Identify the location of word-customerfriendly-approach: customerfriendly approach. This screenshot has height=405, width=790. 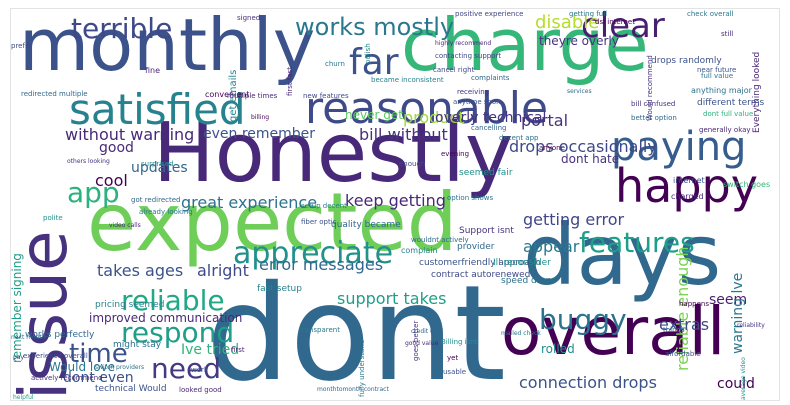
(480, 263).